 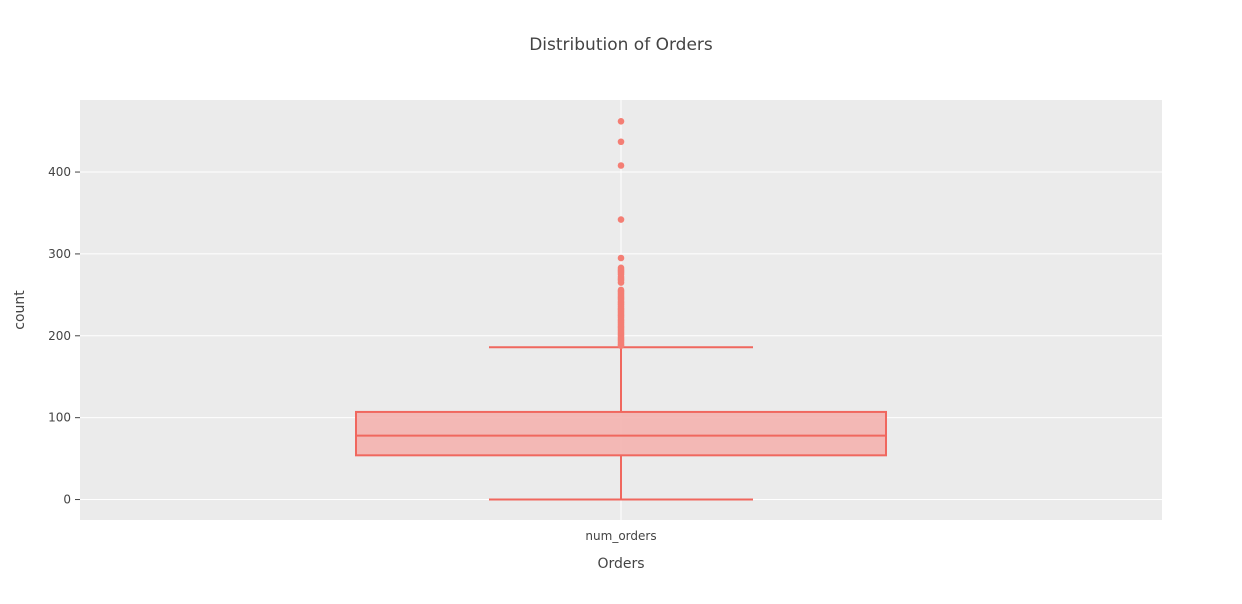 I want to click on x-axis-label: Orders, so click(x=620, y=564).